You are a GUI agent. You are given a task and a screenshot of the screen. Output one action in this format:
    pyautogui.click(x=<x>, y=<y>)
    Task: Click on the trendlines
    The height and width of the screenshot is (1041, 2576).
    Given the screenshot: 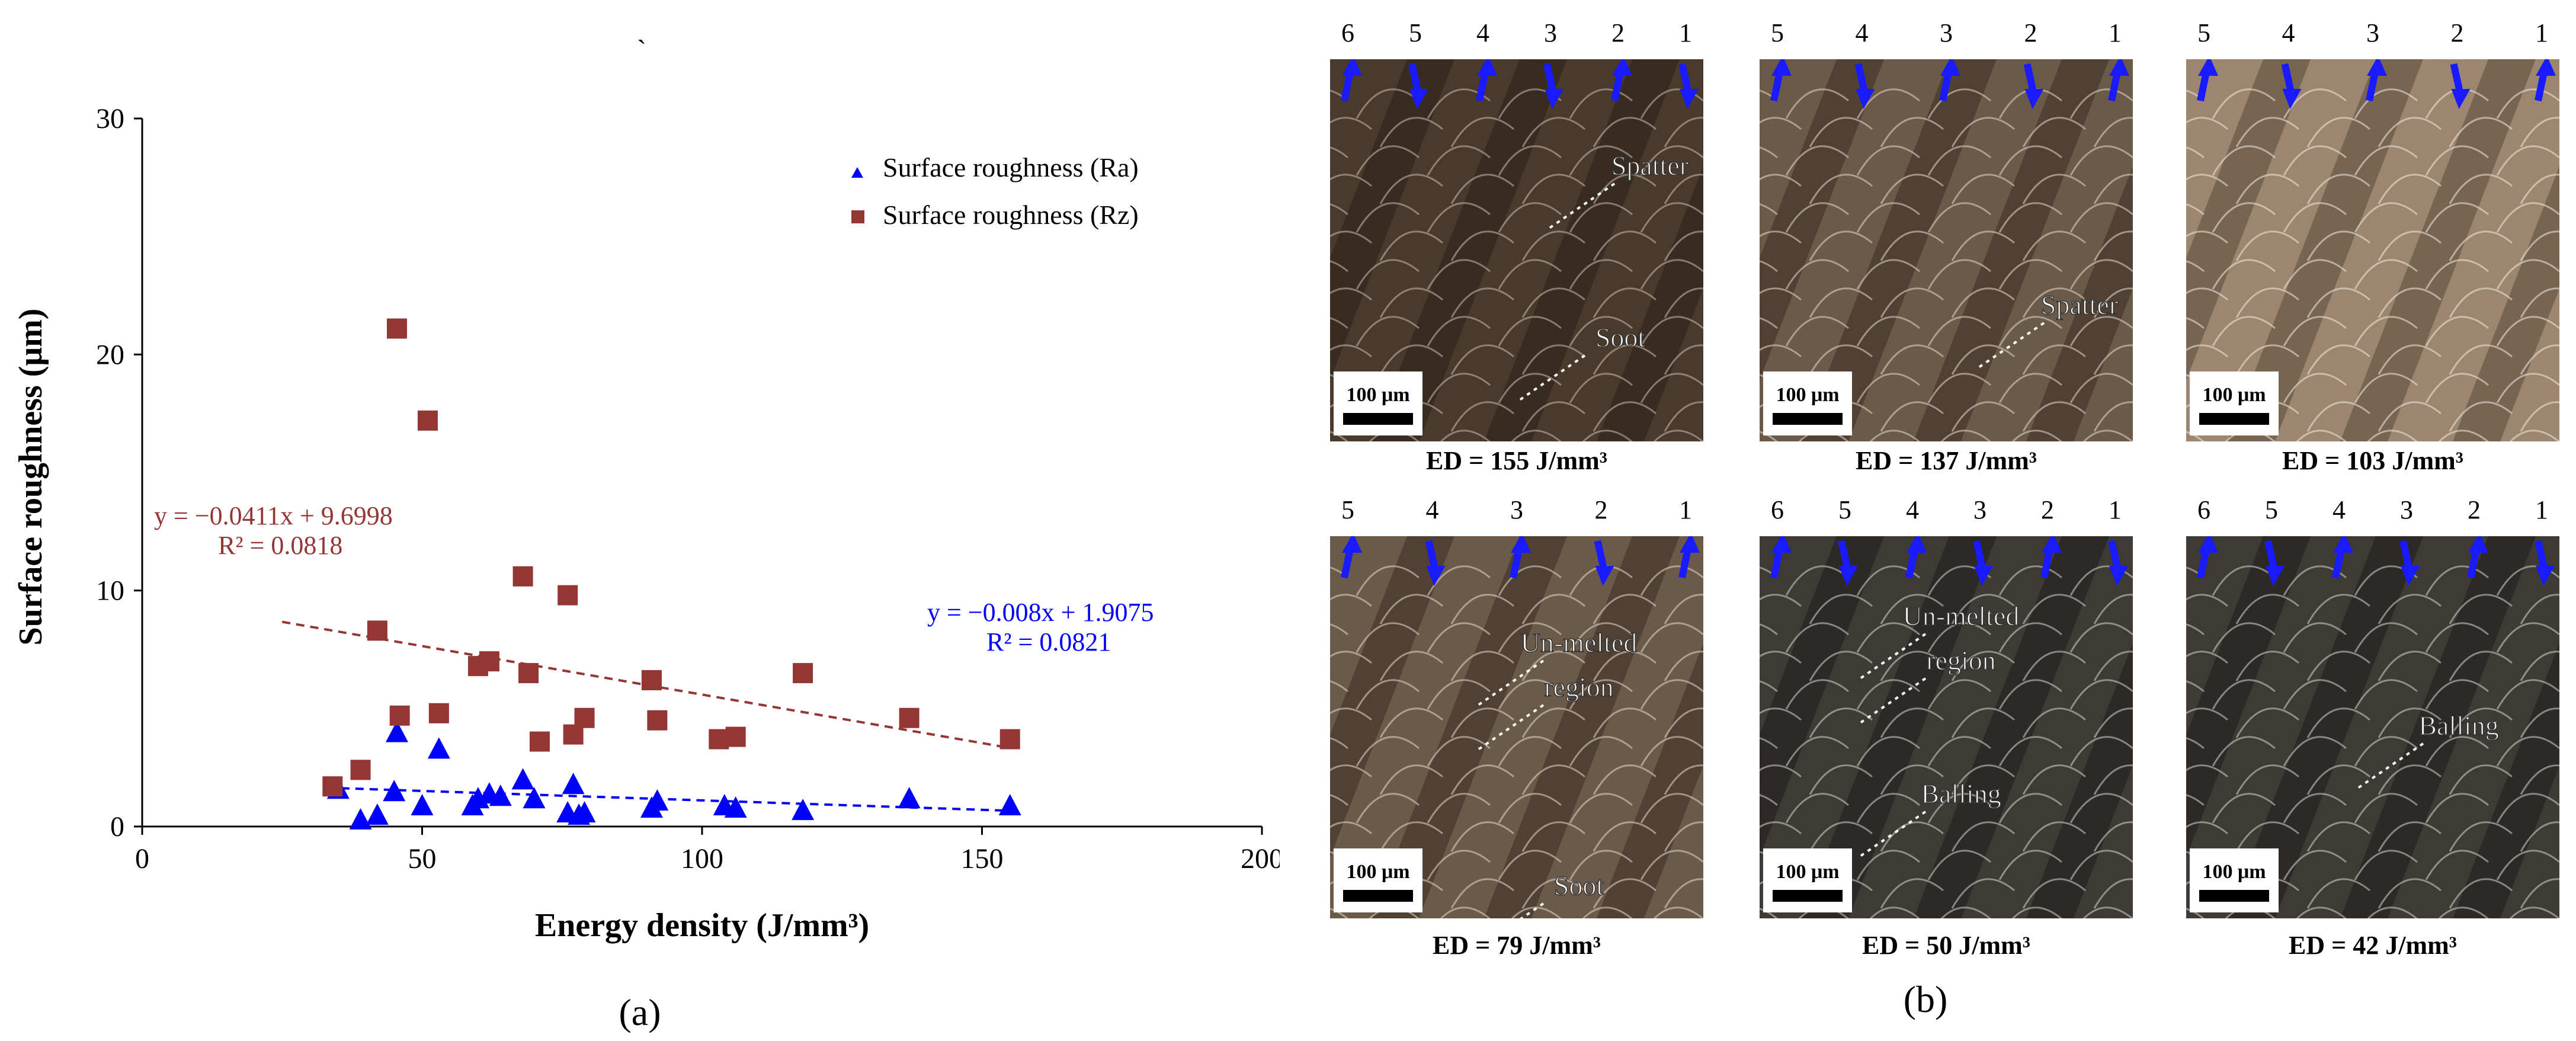 What is the action you would take?
    pyautogui.click(x=646, y=716)
    